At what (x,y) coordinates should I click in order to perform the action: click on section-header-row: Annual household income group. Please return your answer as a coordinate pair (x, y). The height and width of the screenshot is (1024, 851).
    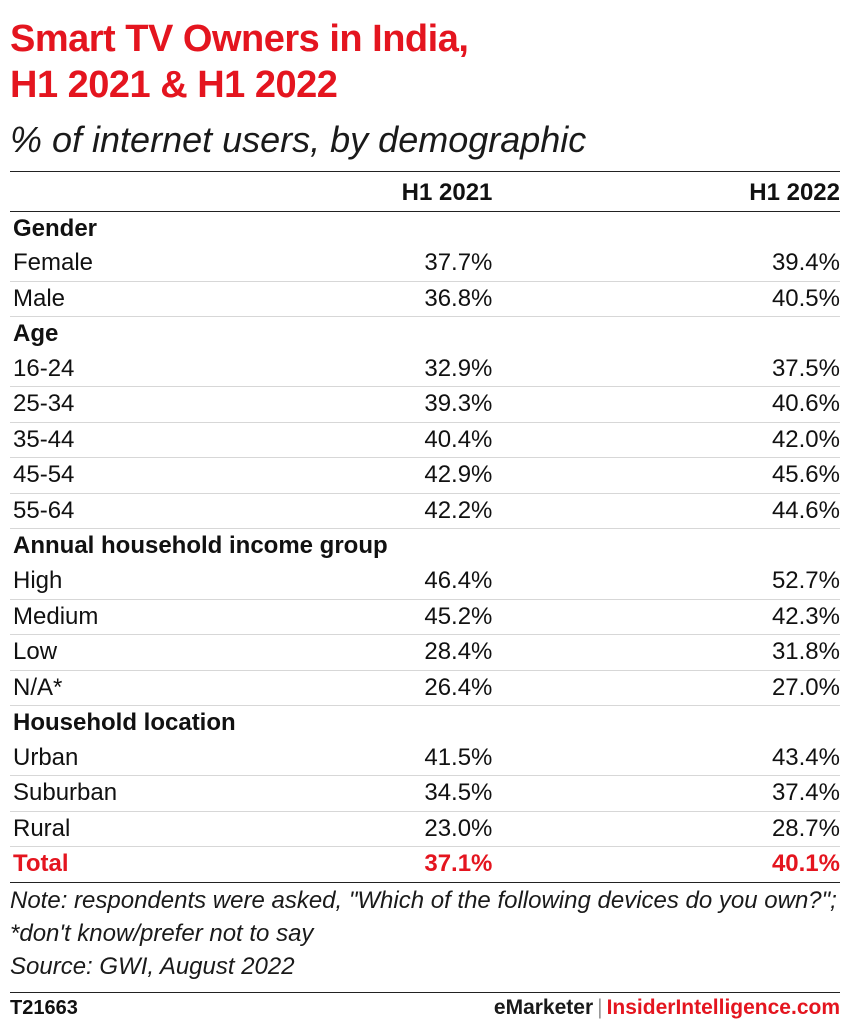
    Looking at the image, I should click on (425, 546).